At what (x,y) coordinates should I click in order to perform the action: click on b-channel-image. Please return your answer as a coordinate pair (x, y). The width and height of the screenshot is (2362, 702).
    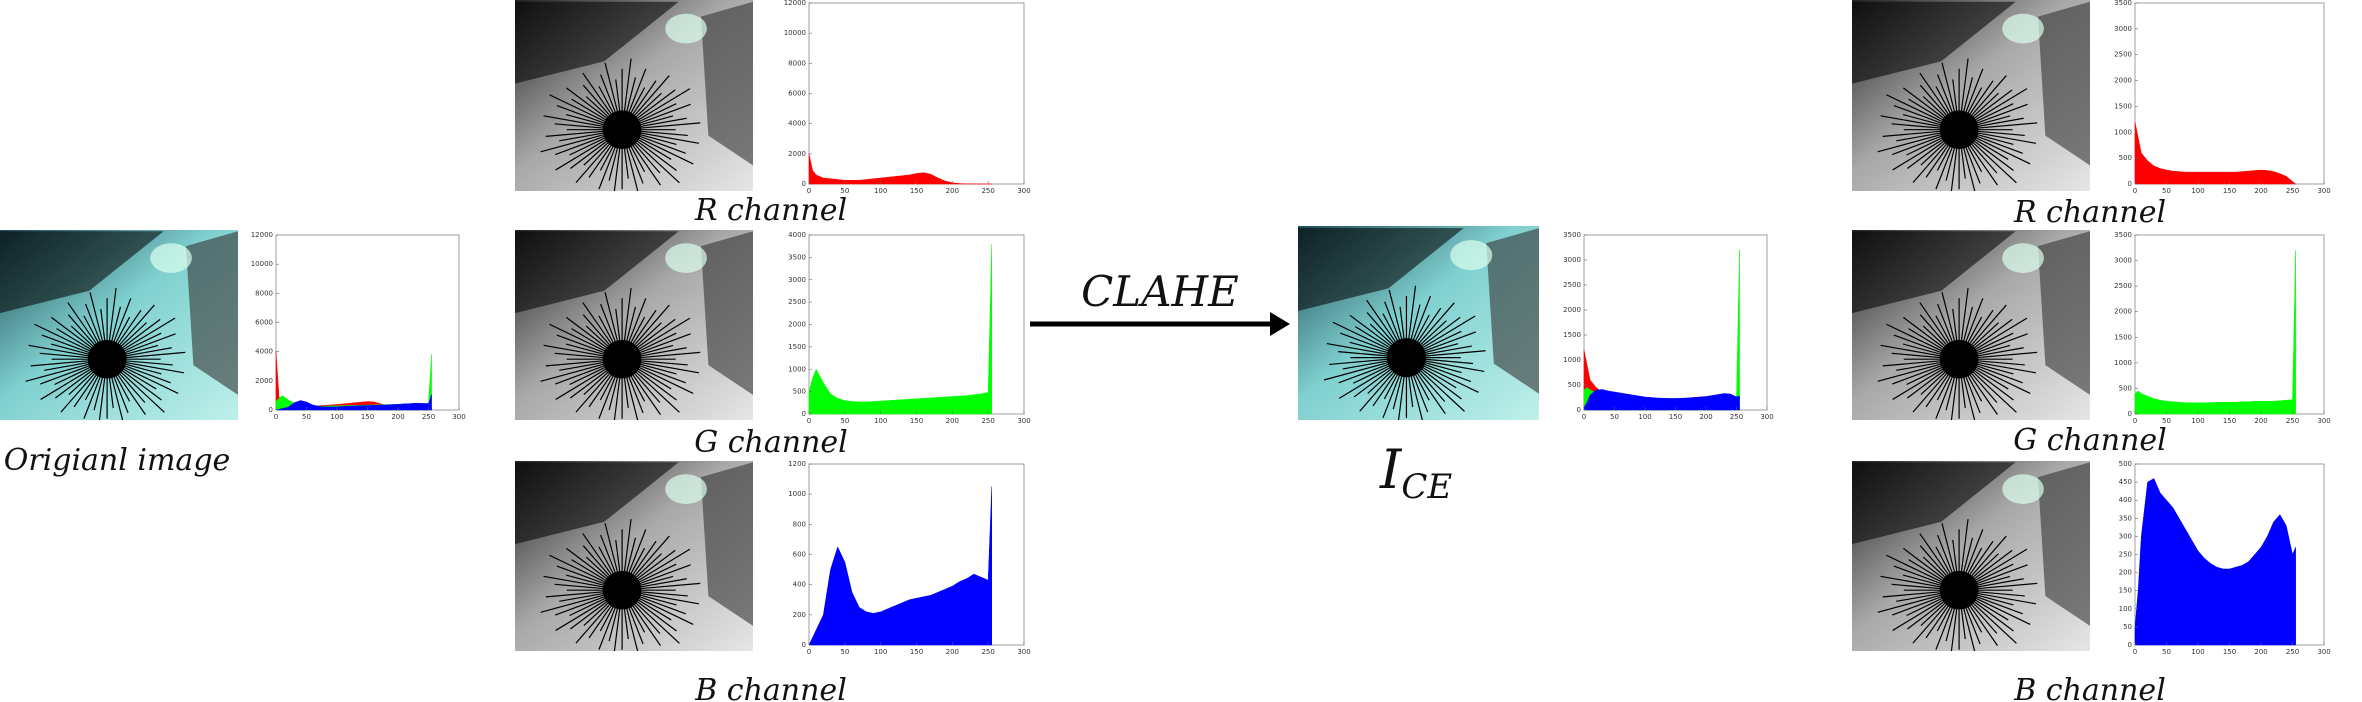
    Looking at the image, I should click on (634, 556).